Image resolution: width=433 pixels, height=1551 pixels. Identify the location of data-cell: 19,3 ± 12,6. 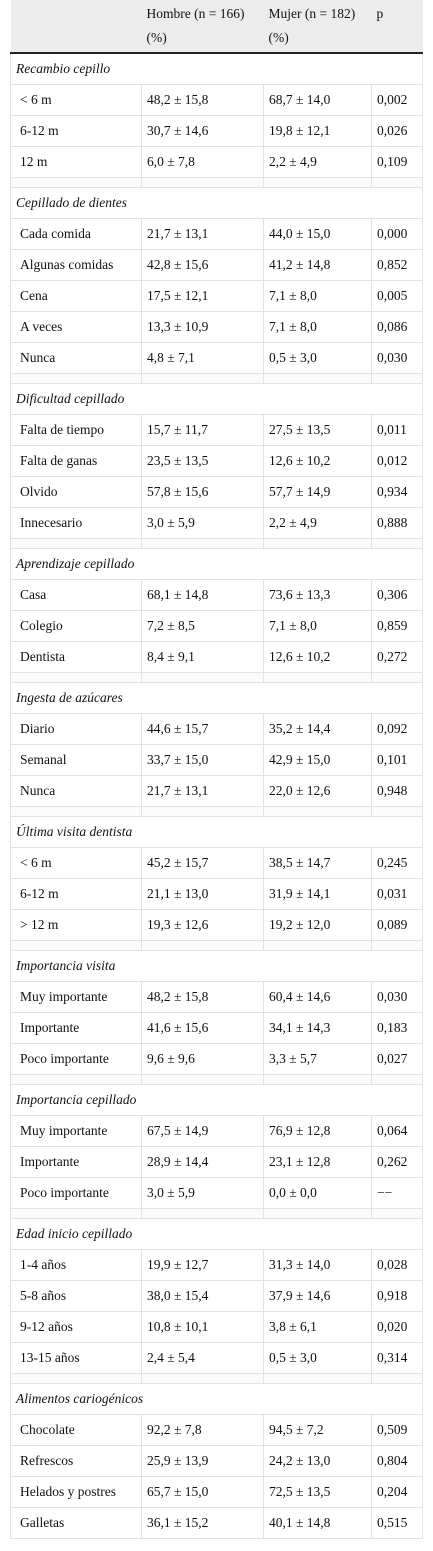
(202, 925).